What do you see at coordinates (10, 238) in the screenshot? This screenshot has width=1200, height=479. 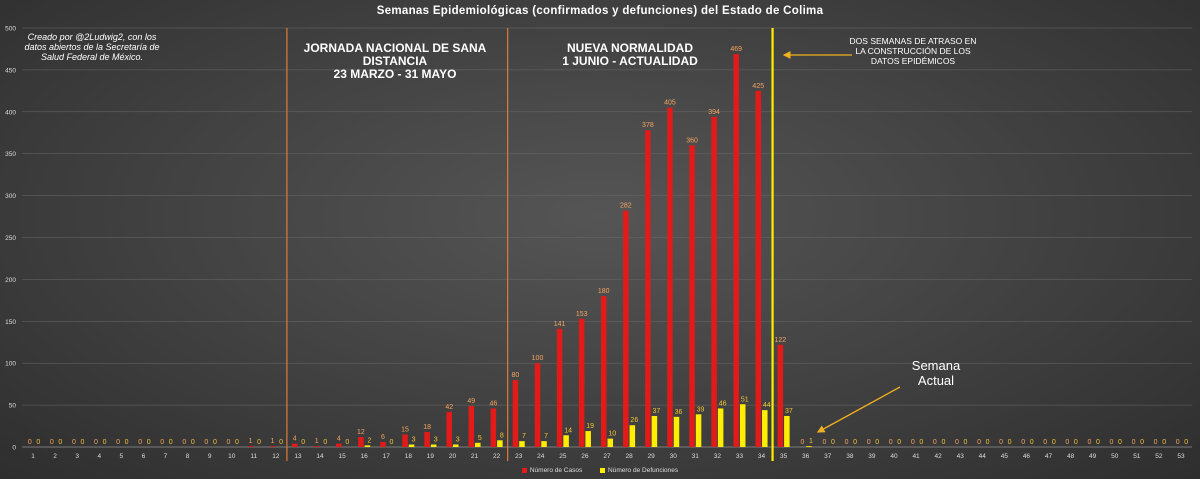 I see `y-tick-label: 250` at bounding box center [10, 238].